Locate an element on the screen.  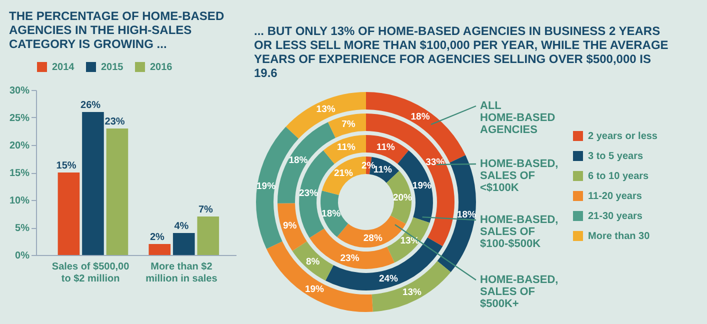
legend-label: 21-30 years is located at coordinates (615, 216).